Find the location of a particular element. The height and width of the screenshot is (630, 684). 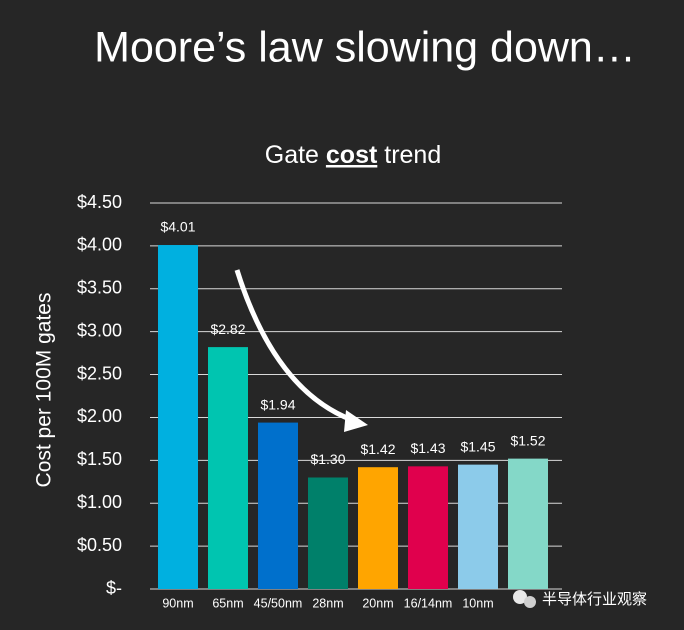

y-tick-label: $4.00 is located at coordinates (99, 245).